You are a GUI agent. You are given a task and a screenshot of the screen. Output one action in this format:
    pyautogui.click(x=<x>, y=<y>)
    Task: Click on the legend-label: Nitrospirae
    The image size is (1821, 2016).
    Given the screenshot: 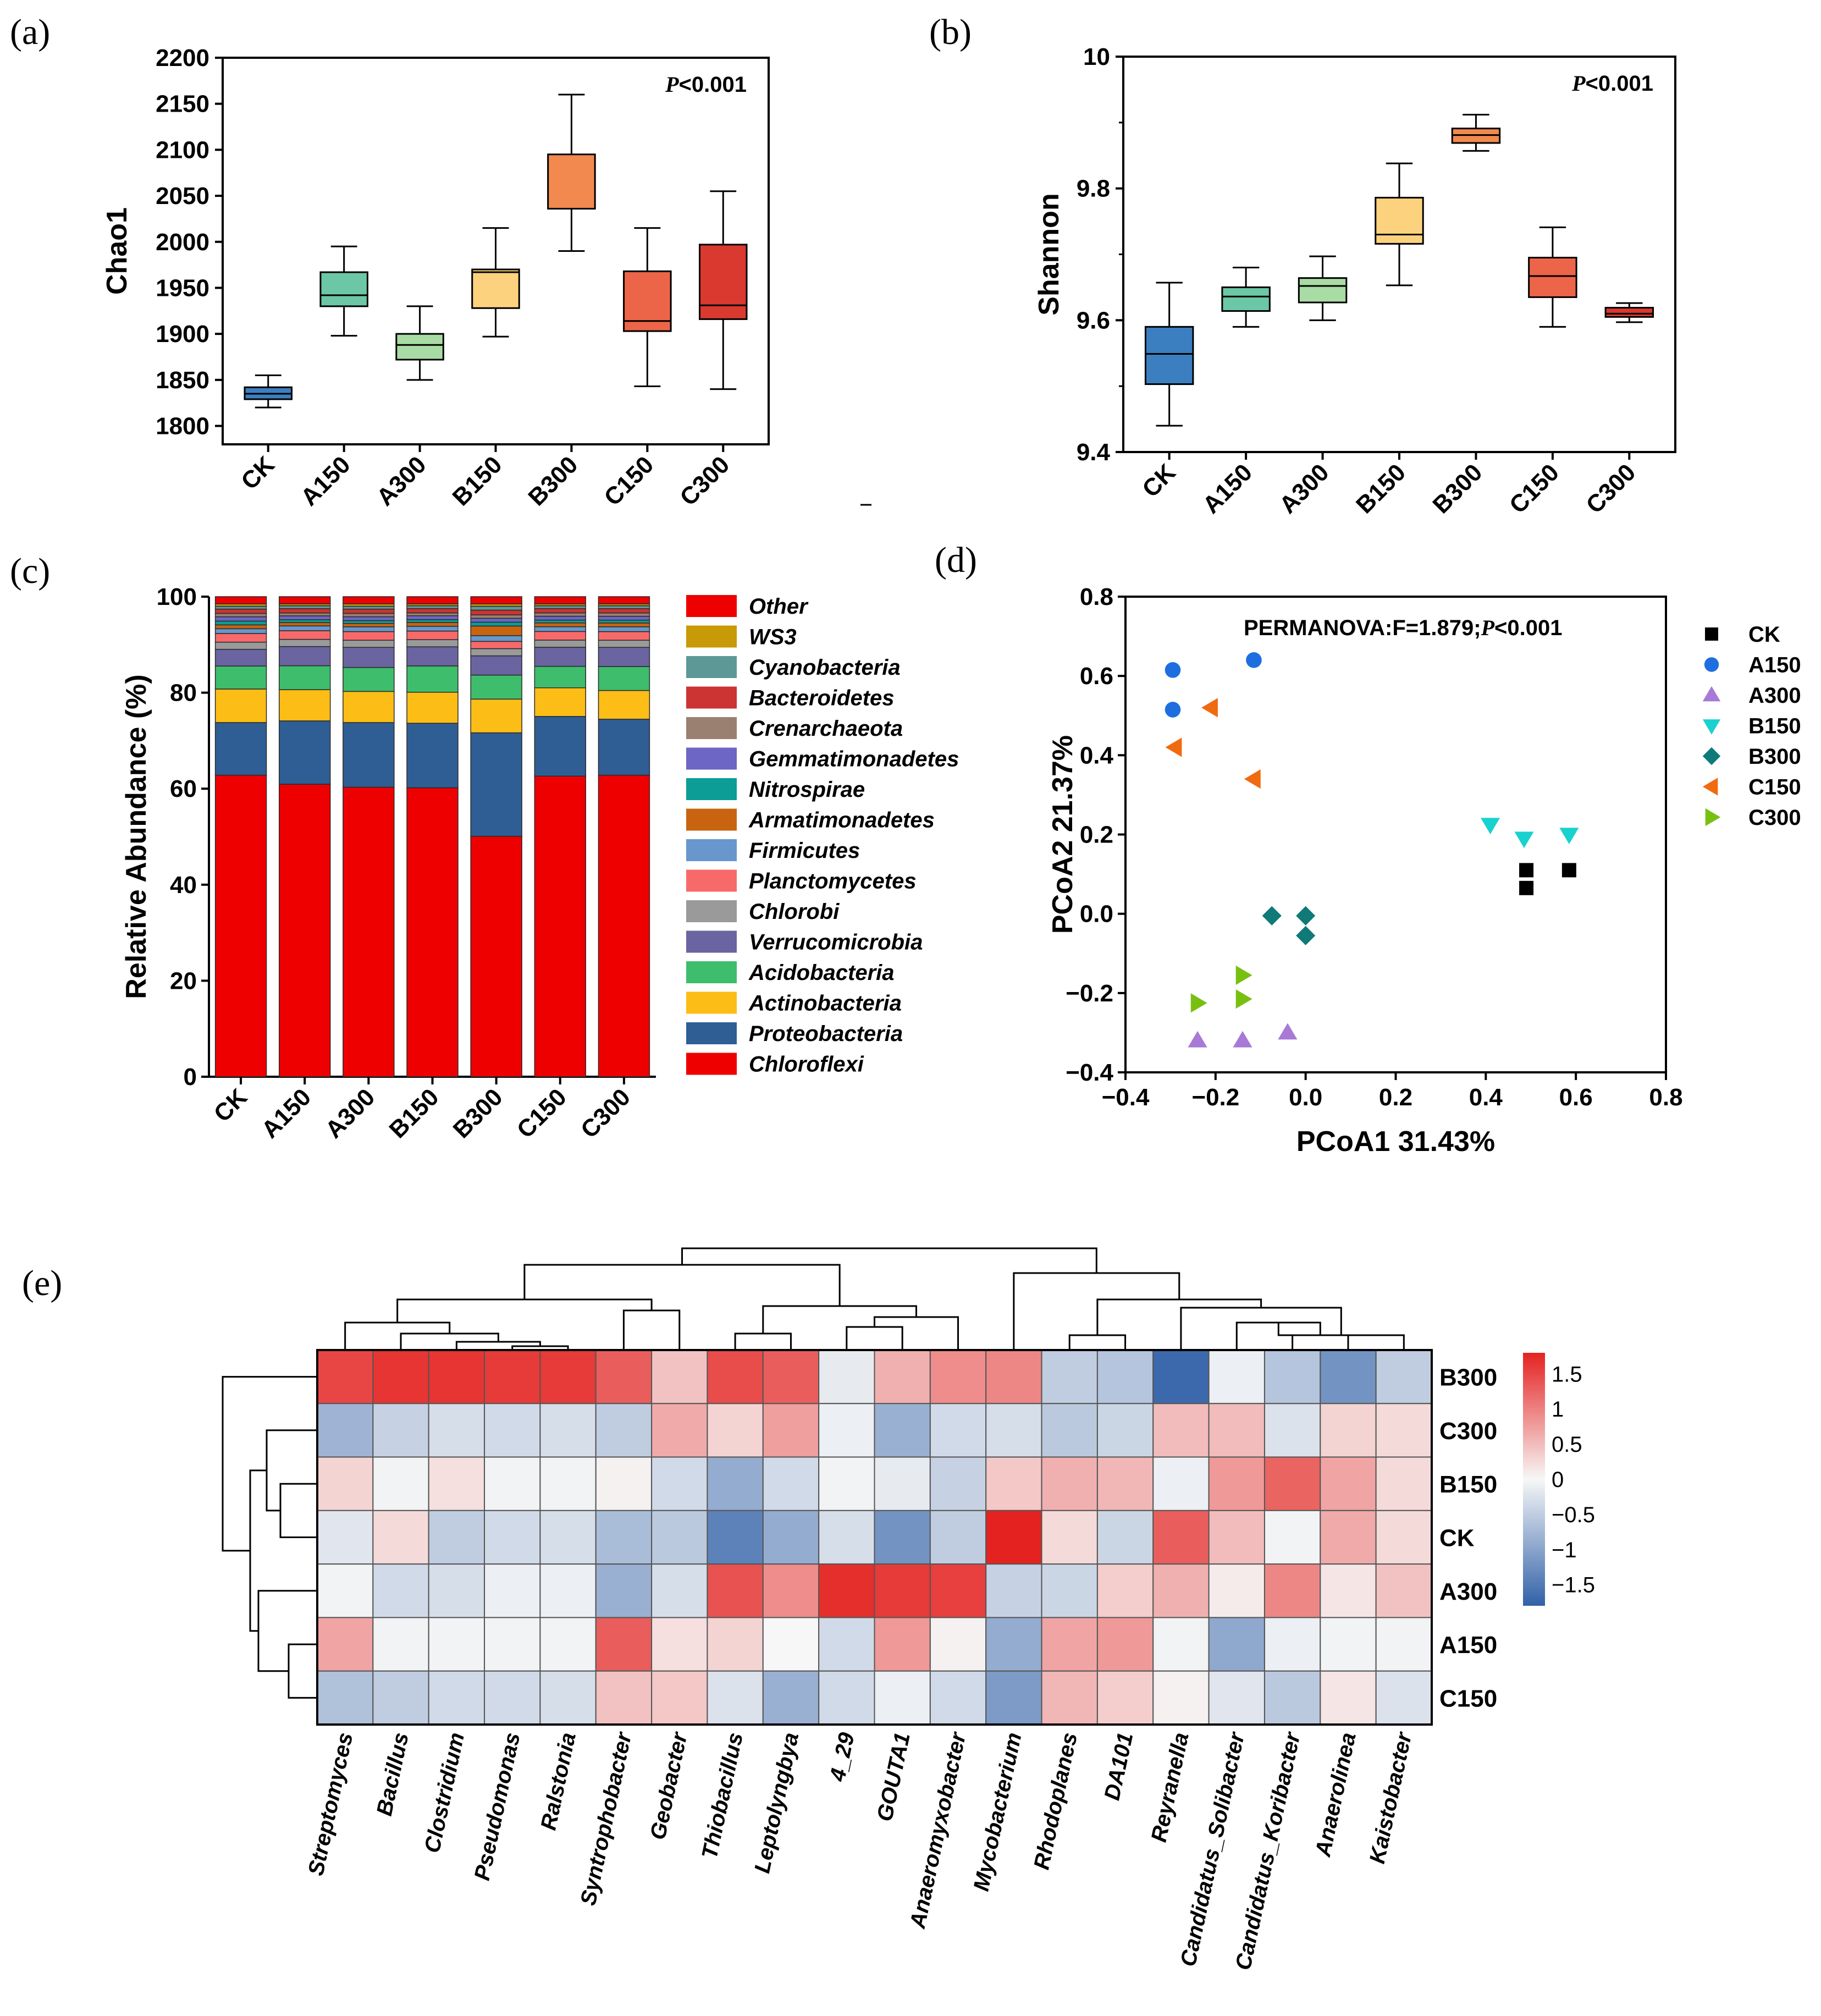 What is the action you would take?
    pyautogui.click(x=807, y=790)
    